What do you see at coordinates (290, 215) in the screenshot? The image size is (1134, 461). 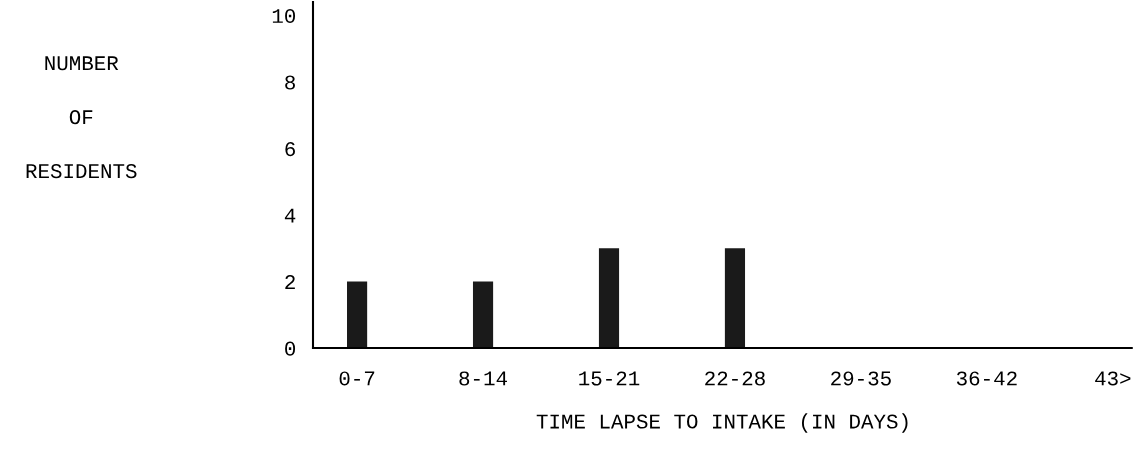 I see `y-tick-label: 4` at bounding box center [290, 215].